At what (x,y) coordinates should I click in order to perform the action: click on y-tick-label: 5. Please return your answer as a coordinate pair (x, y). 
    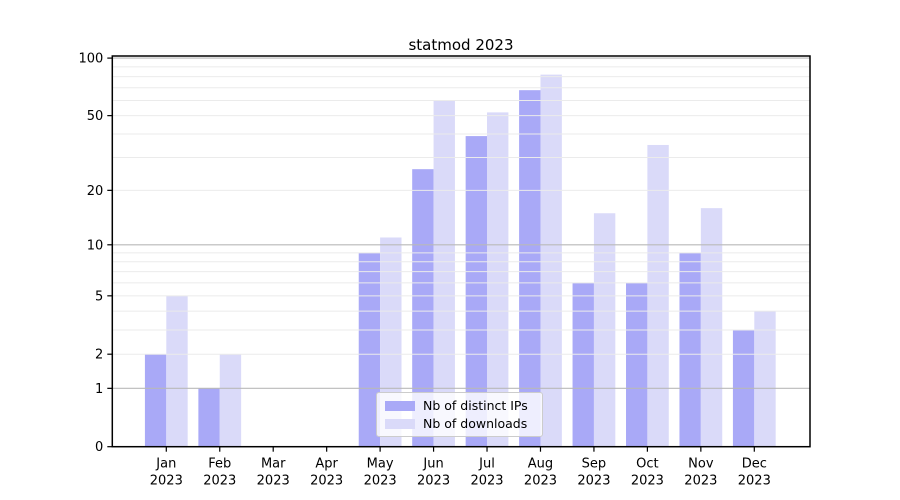
    Looking at the image, I should click on (99, 296).